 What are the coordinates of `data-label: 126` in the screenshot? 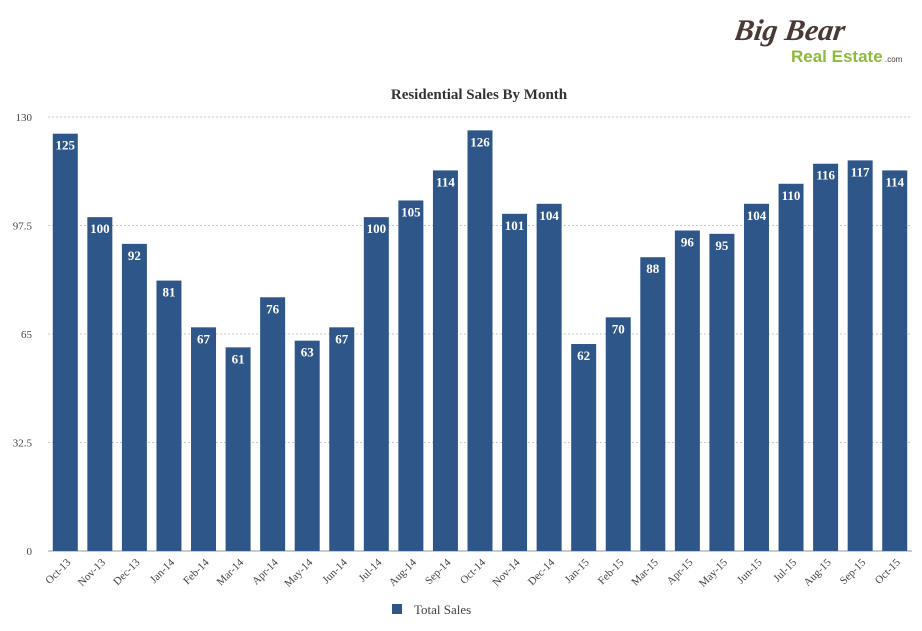 It's located at (480, 141).